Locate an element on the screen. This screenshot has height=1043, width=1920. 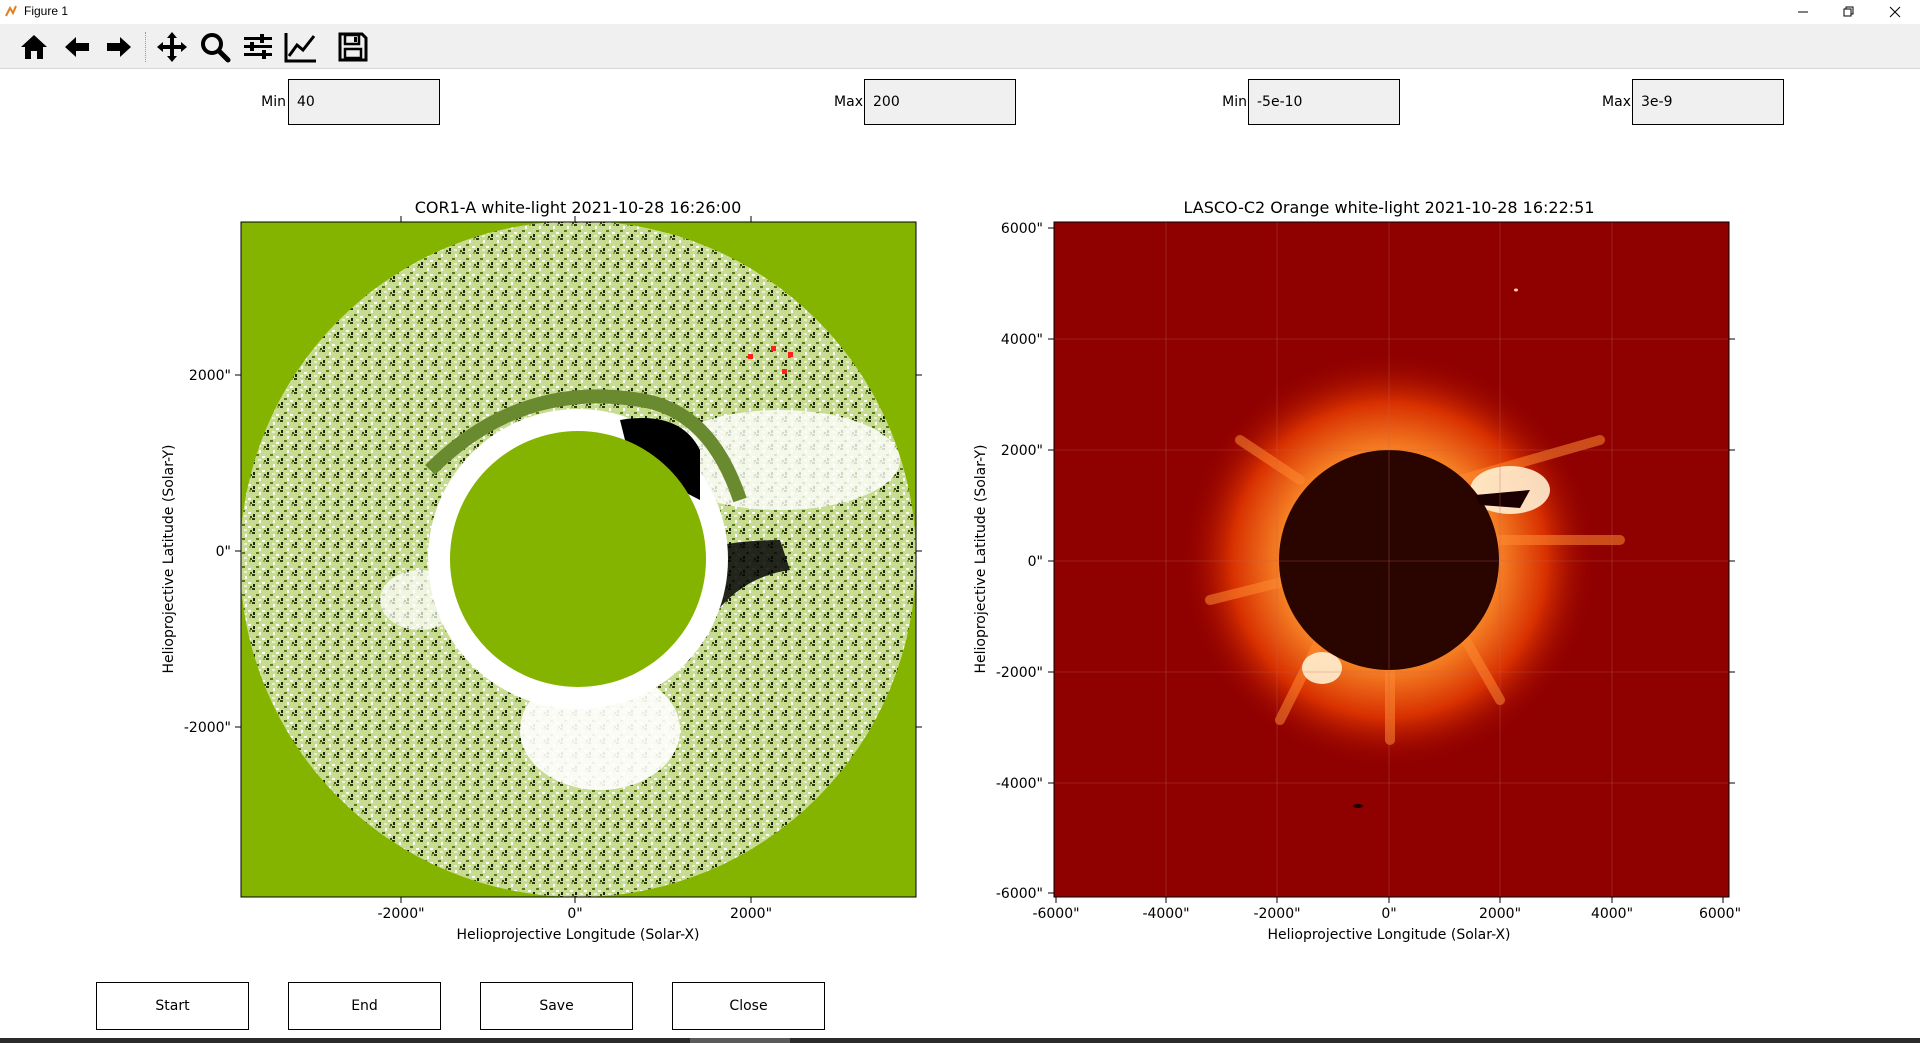
forward-arrow-icon is located at coordinates (119, 47).